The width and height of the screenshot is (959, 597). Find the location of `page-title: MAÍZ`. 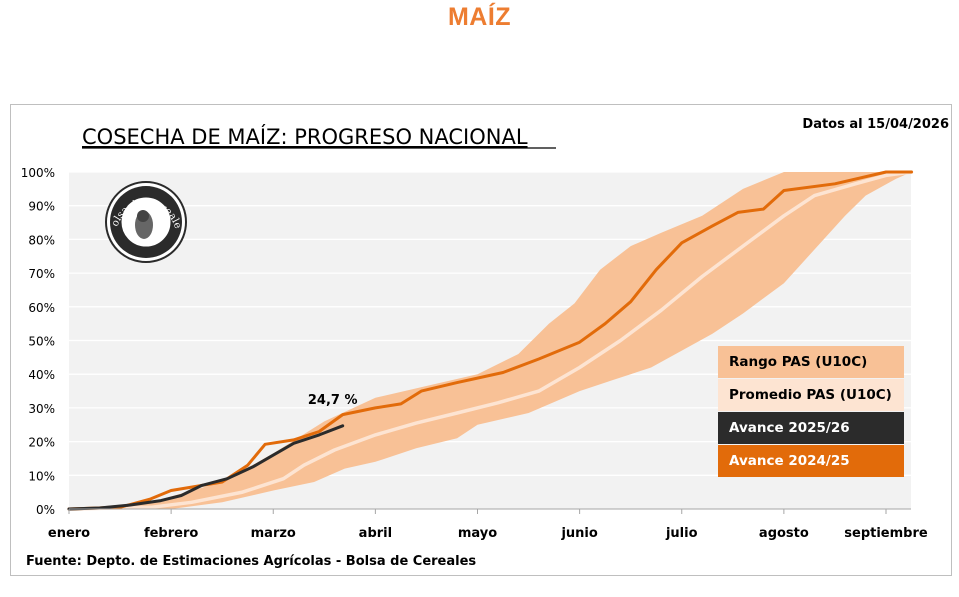

page-title: MAÍZ is located at coordinates (479, 17).